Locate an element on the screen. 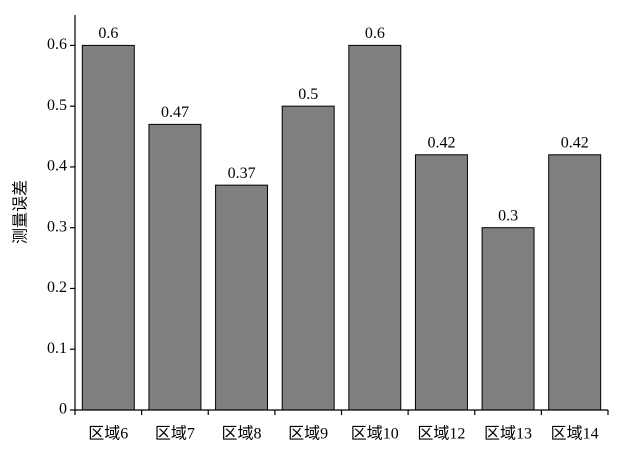  y-tick-label: 0.5 is located at coordinates (57, 105).